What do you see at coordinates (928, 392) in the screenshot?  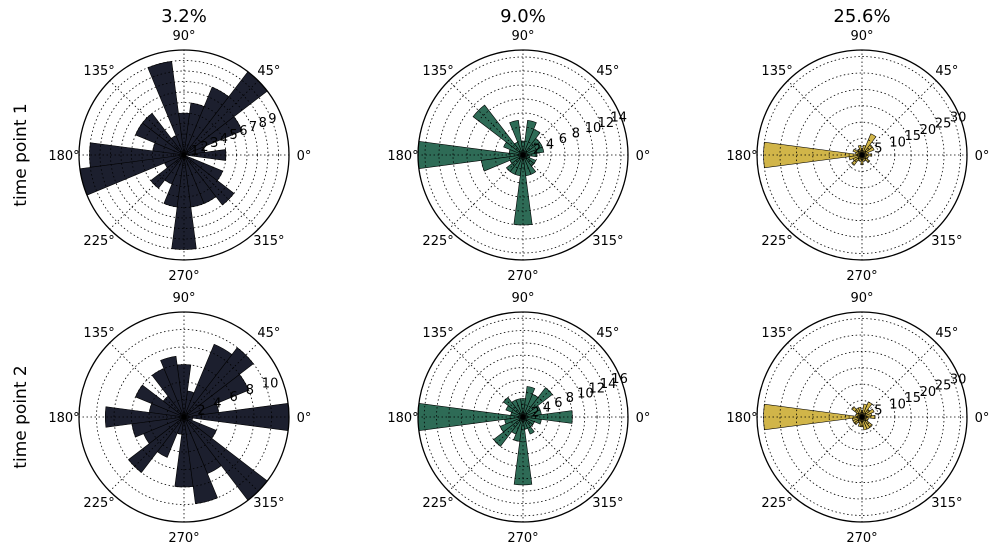 I see `radial-tick-label: 20` at bounding box center [928, 392].